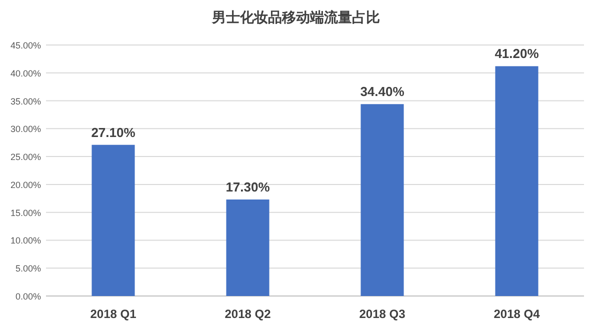 Image resolution: width=592 pixels, height=327 pixels. Describe the element at coordinates (25, 73) in the screenshot. I see `y-tick-label: 40.00%` at that location.